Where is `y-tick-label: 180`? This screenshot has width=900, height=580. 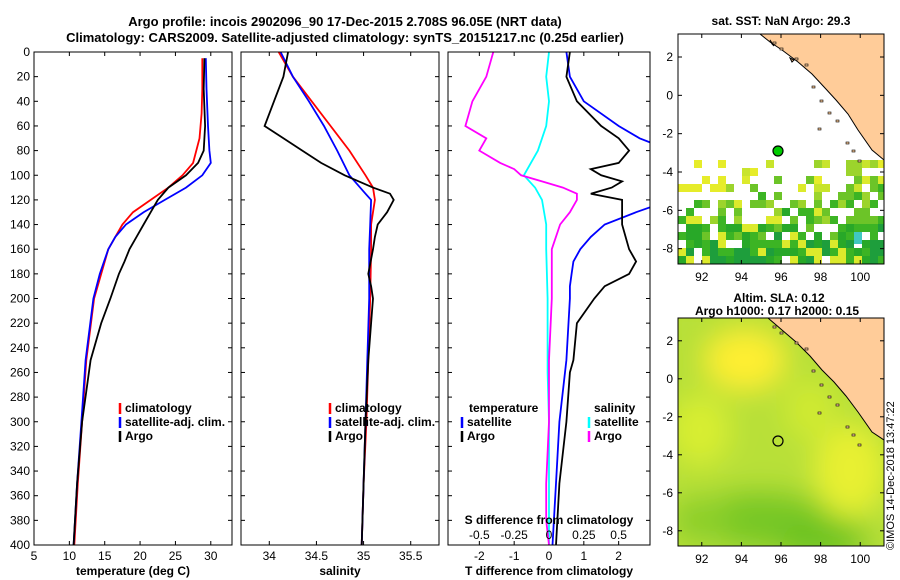
y-tick-label: 180 is located at coordinates (20, 274).